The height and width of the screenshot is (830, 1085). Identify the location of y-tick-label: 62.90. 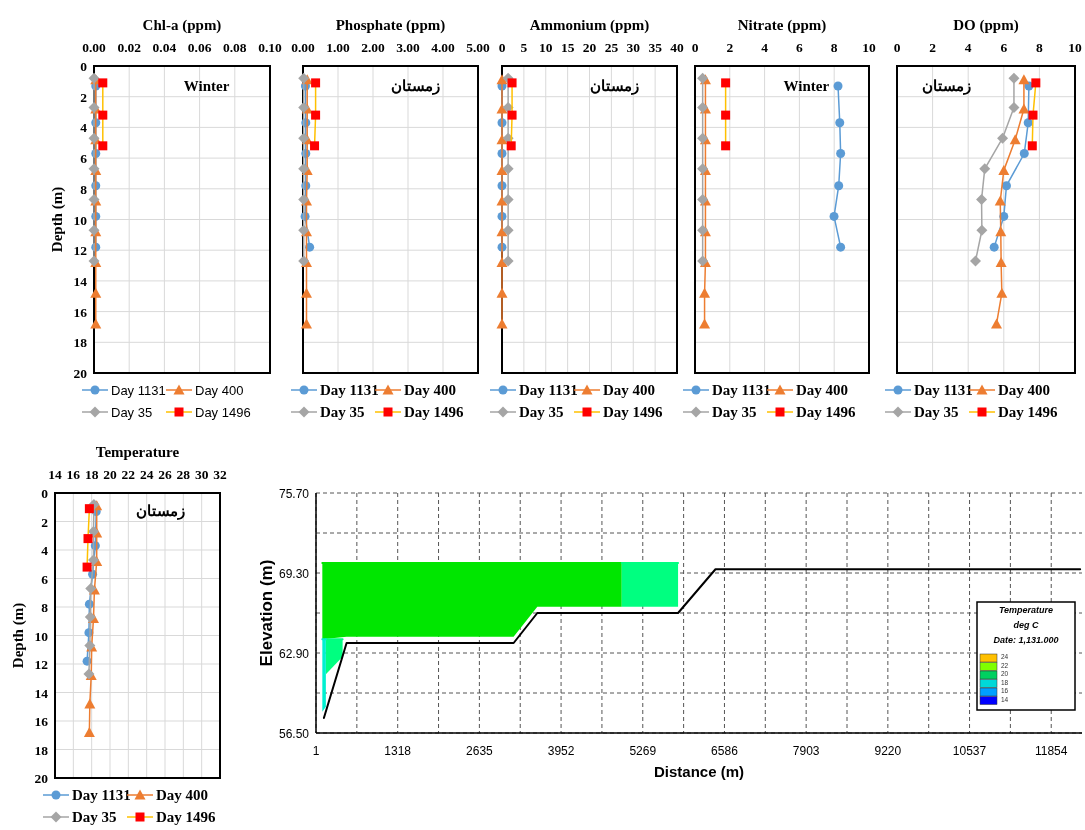
(294, 654).